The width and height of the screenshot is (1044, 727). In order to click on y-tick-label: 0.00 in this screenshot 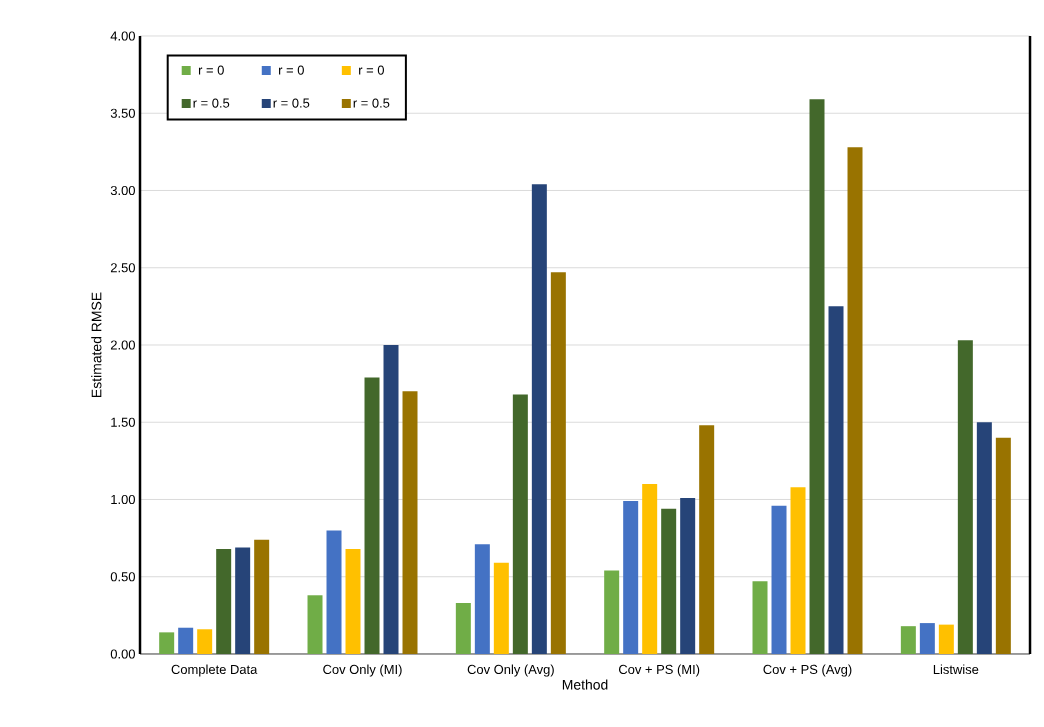, I will do `click(122, 654)`.